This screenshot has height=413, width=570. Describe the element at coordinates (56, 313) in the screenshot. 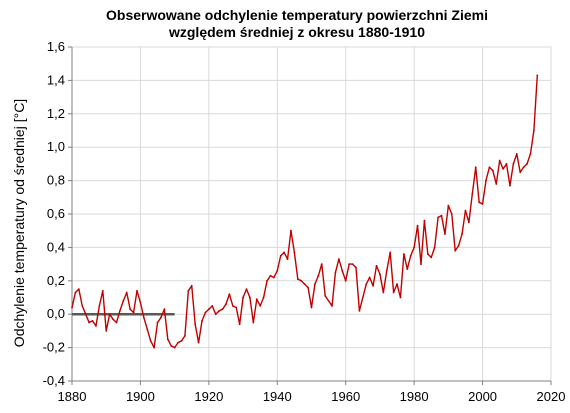

I see `y-tick-label: 0,0` at that location.